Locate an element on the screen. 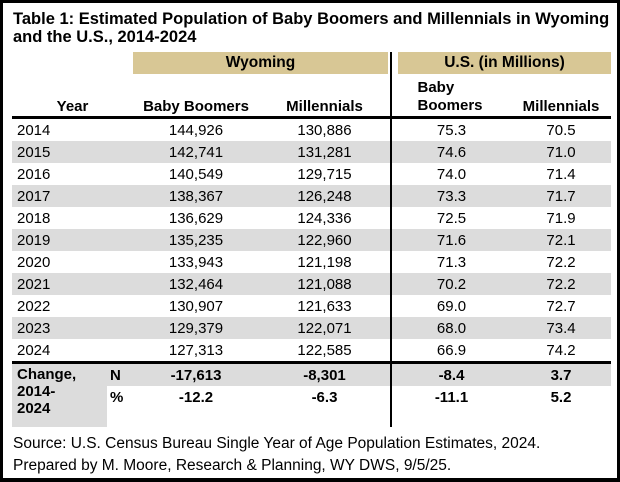 Image resolution: width=620 pixels, height=482 pixels. us-boomers-cell: 71.6 is located at coordinates (450, 240).